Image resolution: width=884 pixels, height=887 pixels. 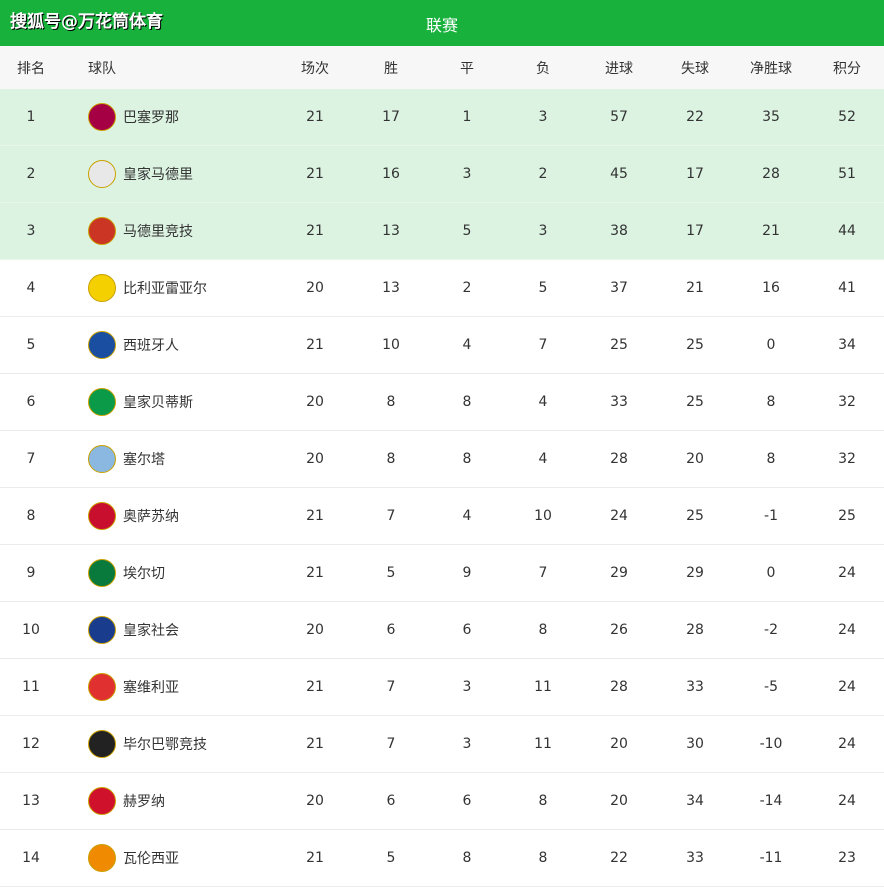 I want to click on team-name: 奥萨苏纳, so click(x=151, y=517).